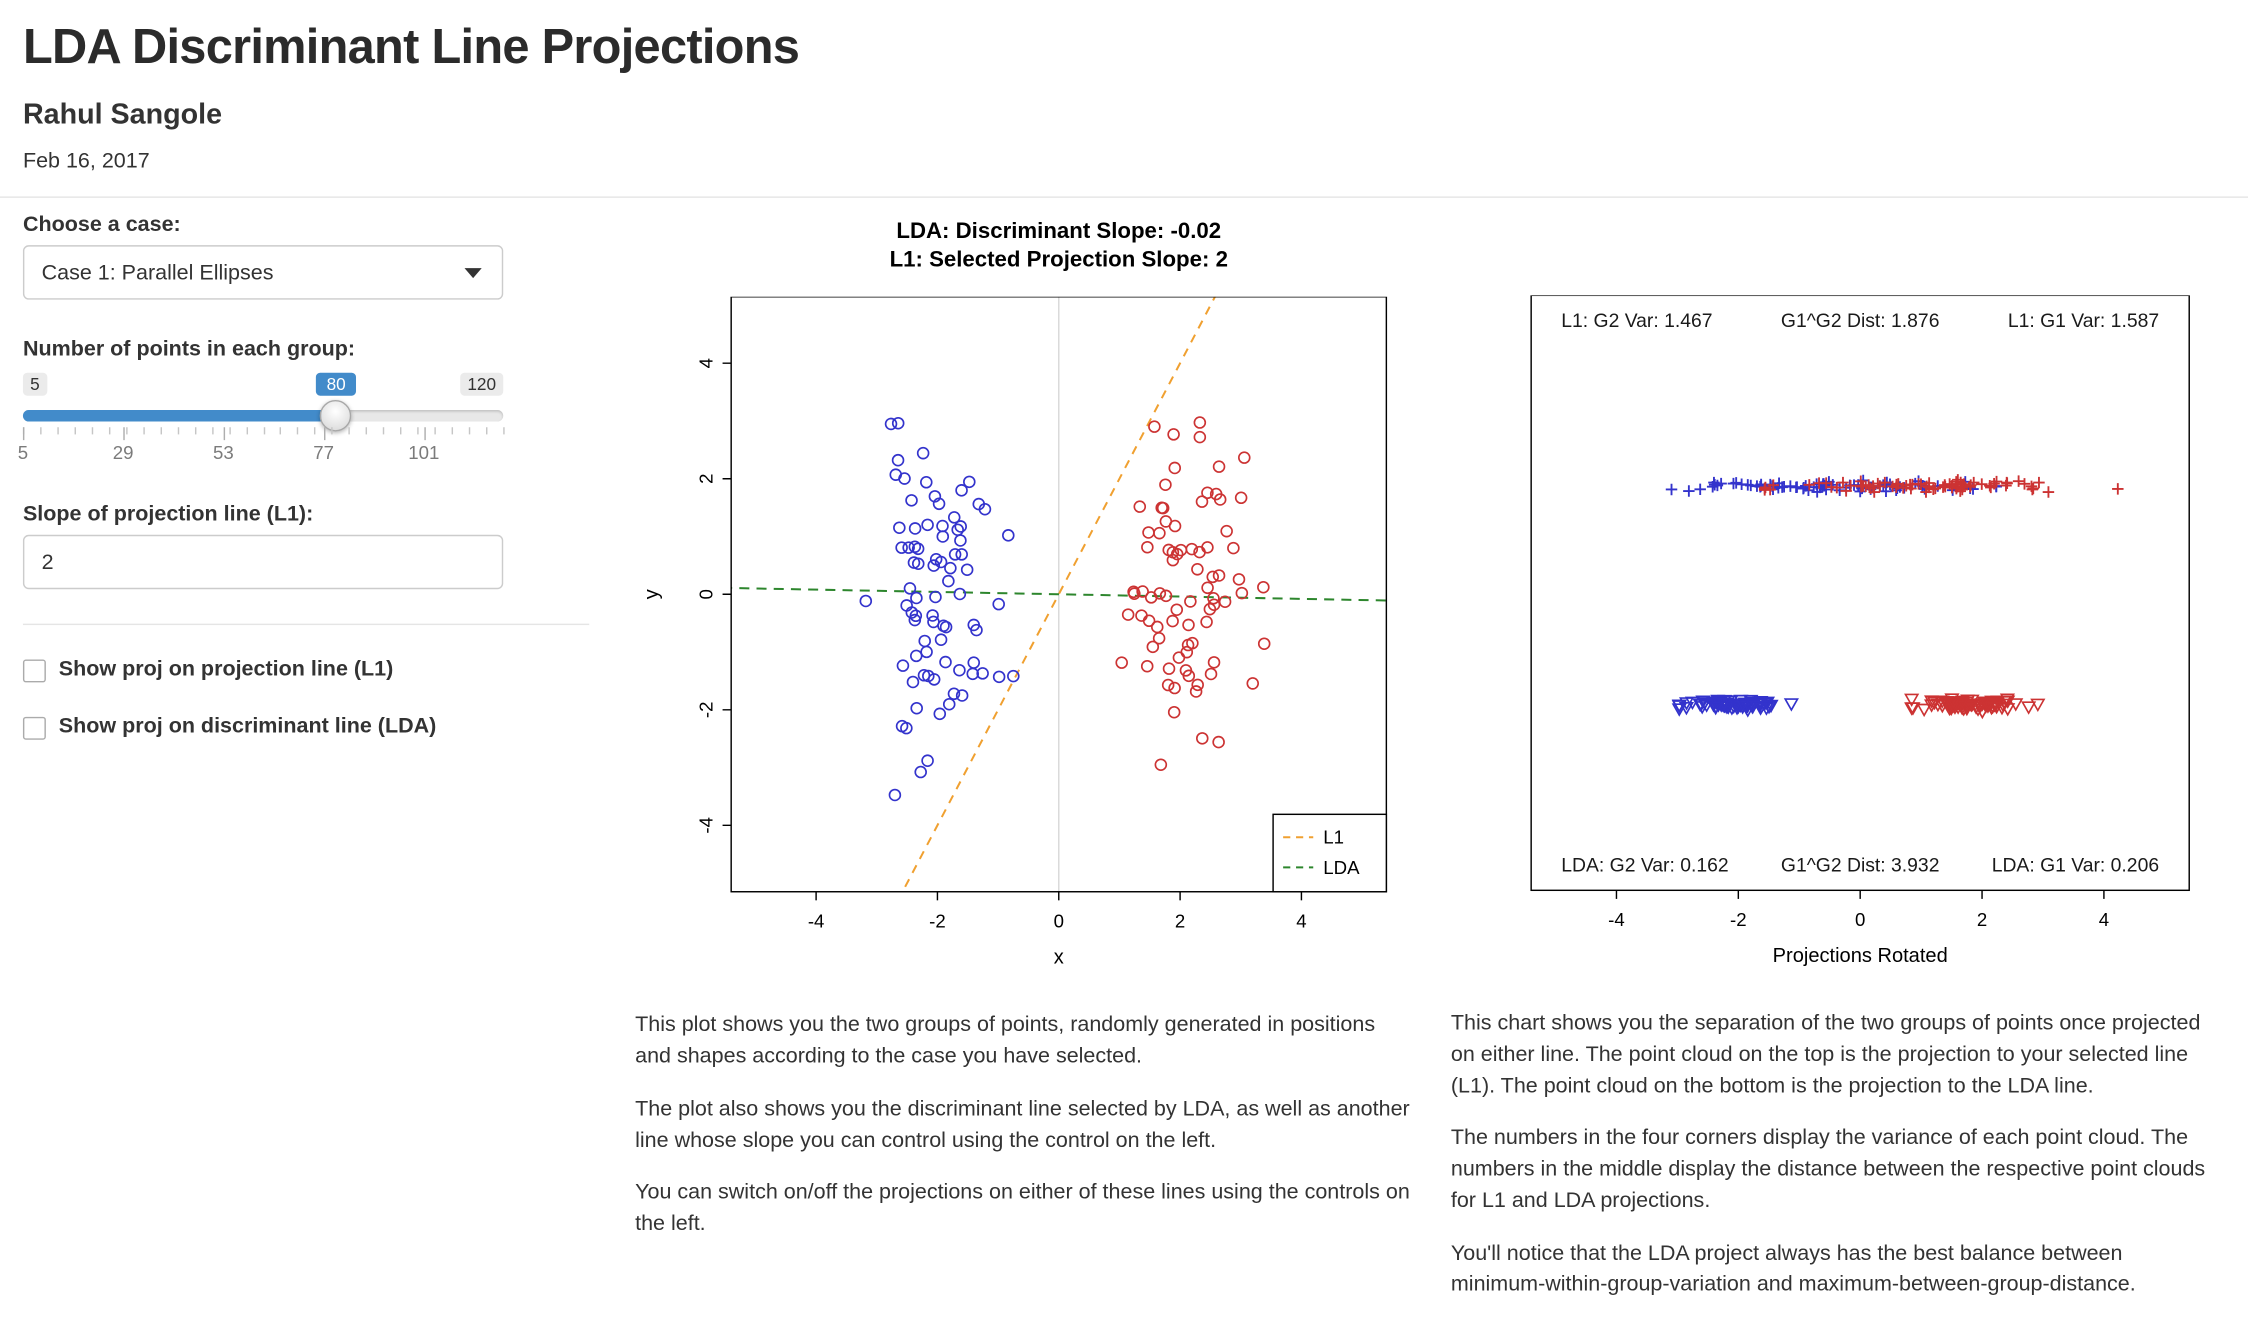 This screenshot has height=1340, width=2248. What do you see at coordinates (179, 416) in the screenshot?
I see `slider-fill` at bounding box center [179, 416].